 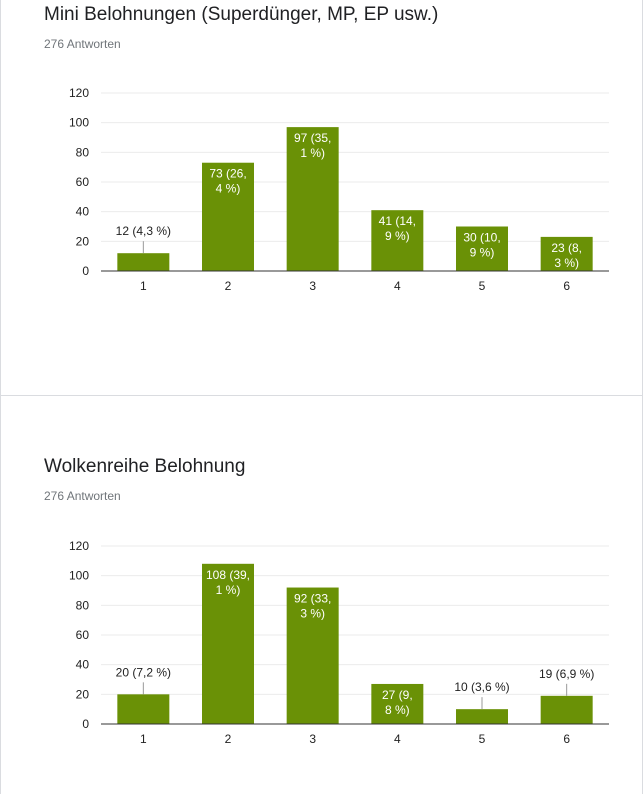 I want to click on data-label: 10 (3,6 %), so click(x=481, y=687).